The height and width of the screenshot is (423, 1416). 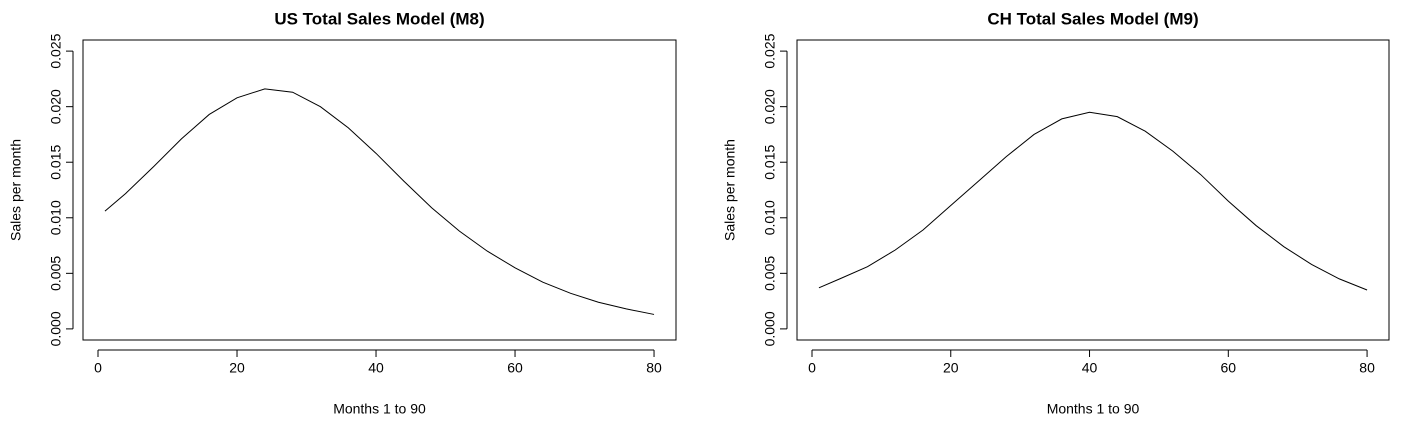 What do you see at coordinates (1092, 18) in the screenshot?
I see `chart-title: CH Total Sales Model (M9)` at bounding box center [1092, 18].